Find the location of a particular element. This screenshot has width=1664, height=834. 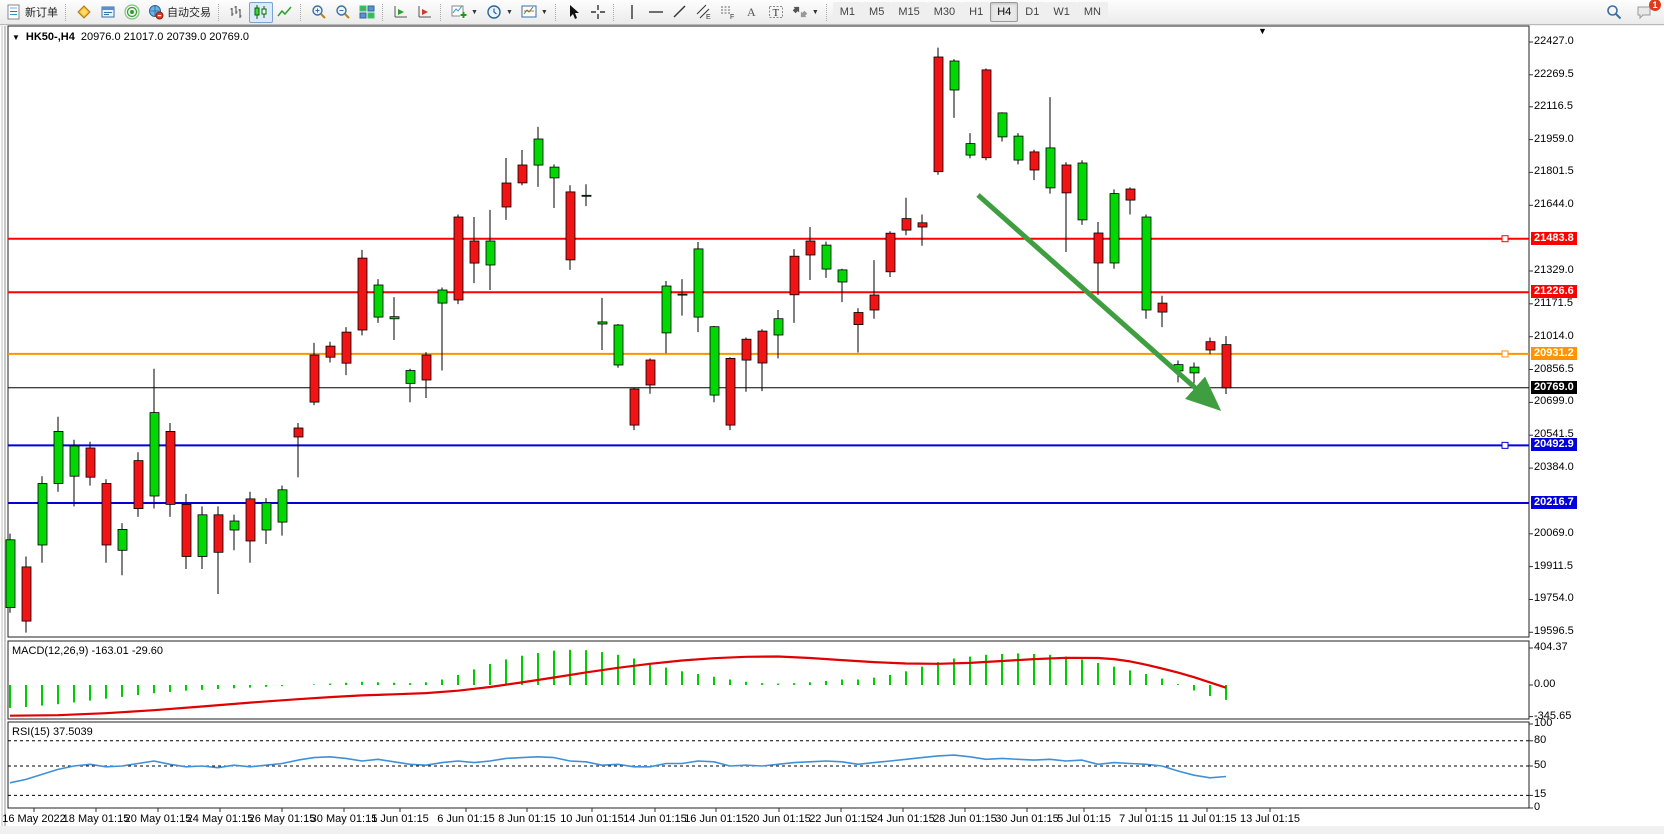

fibonacci-button: F is located at coordinates (728, 12).